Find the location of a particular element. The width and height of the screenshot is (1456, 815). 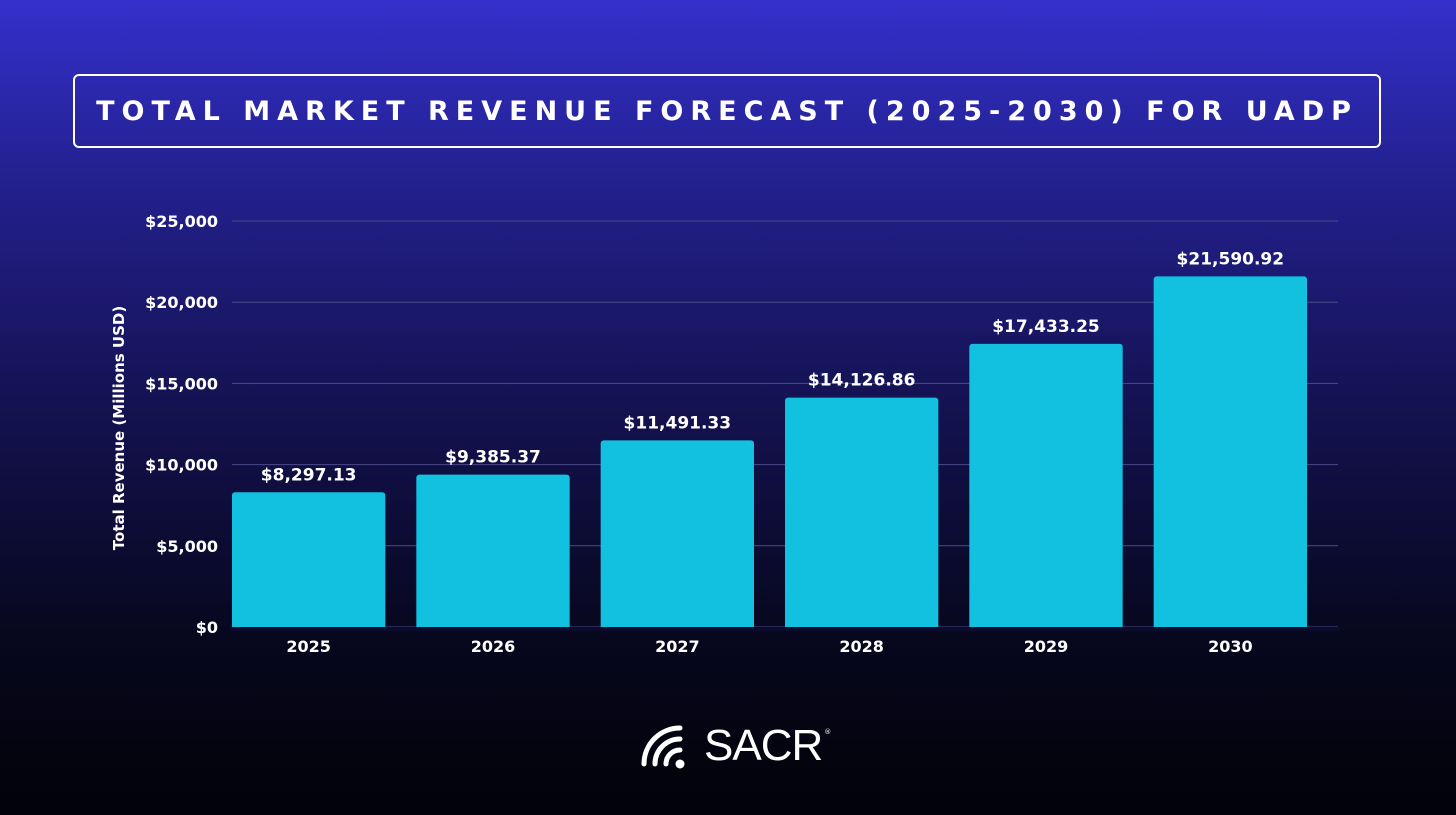

baseline-mask is located at coordinates (785, 629).